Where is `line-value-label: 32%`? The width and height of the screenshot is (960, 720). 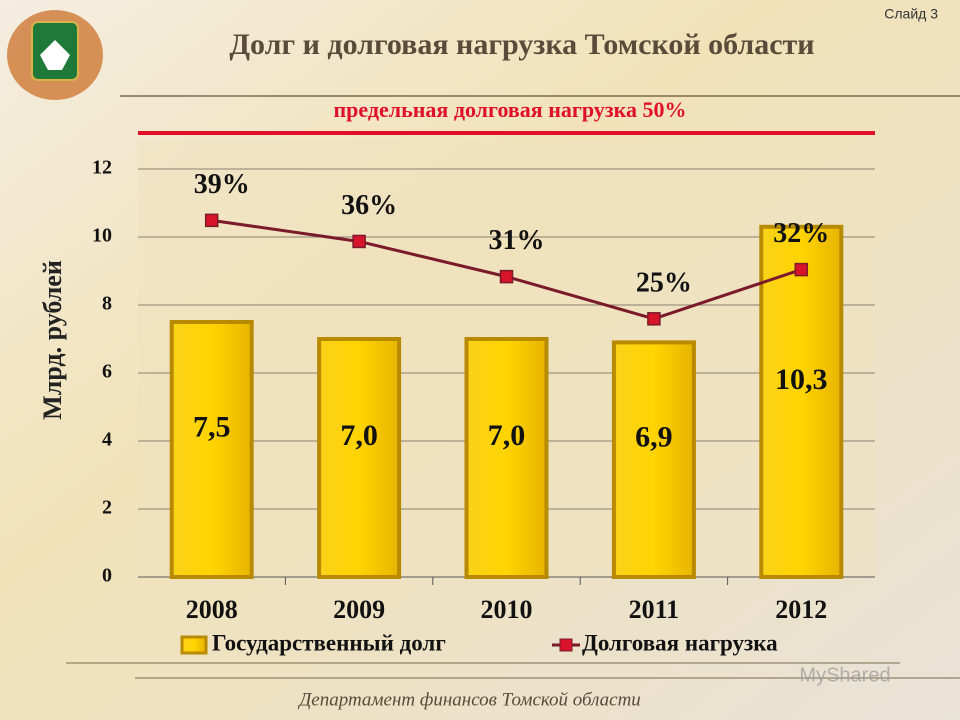
line-value-label: 32% is located at coordinates (801, 233).